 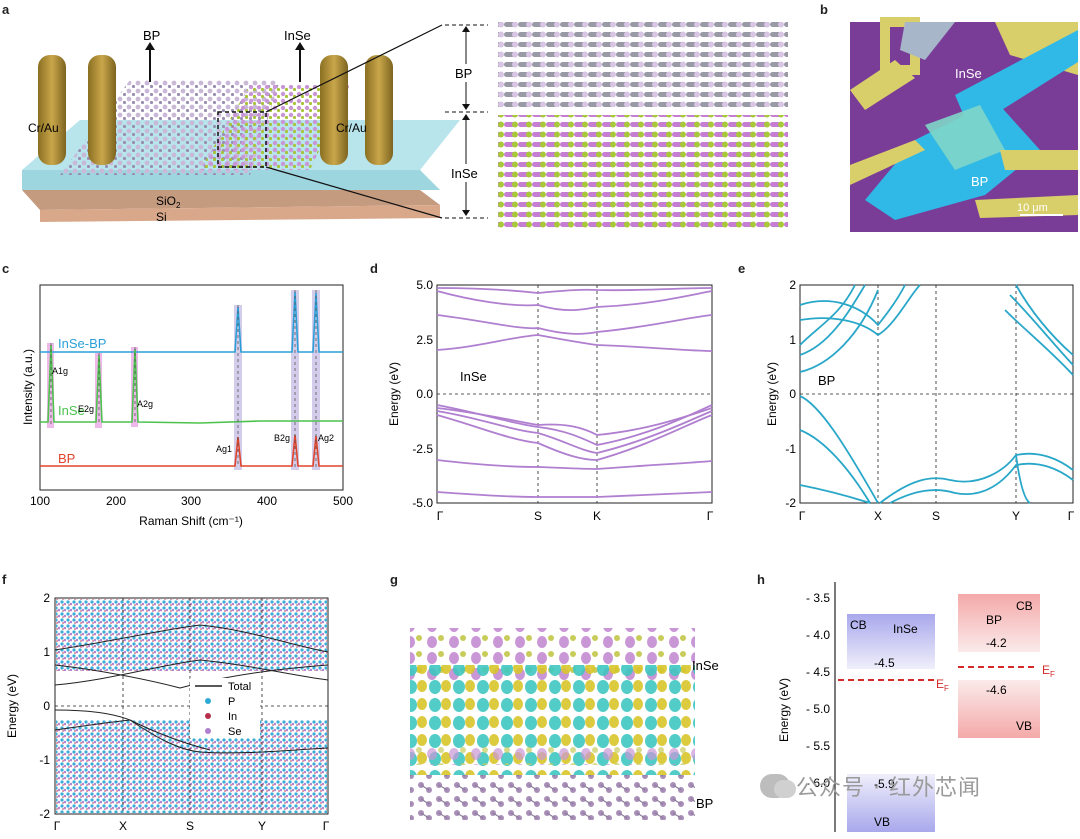 What do you see at coordinates (792, 340) in the screenshot?
I see `e-ytick-1: 1` at bounding box center [792, 340].